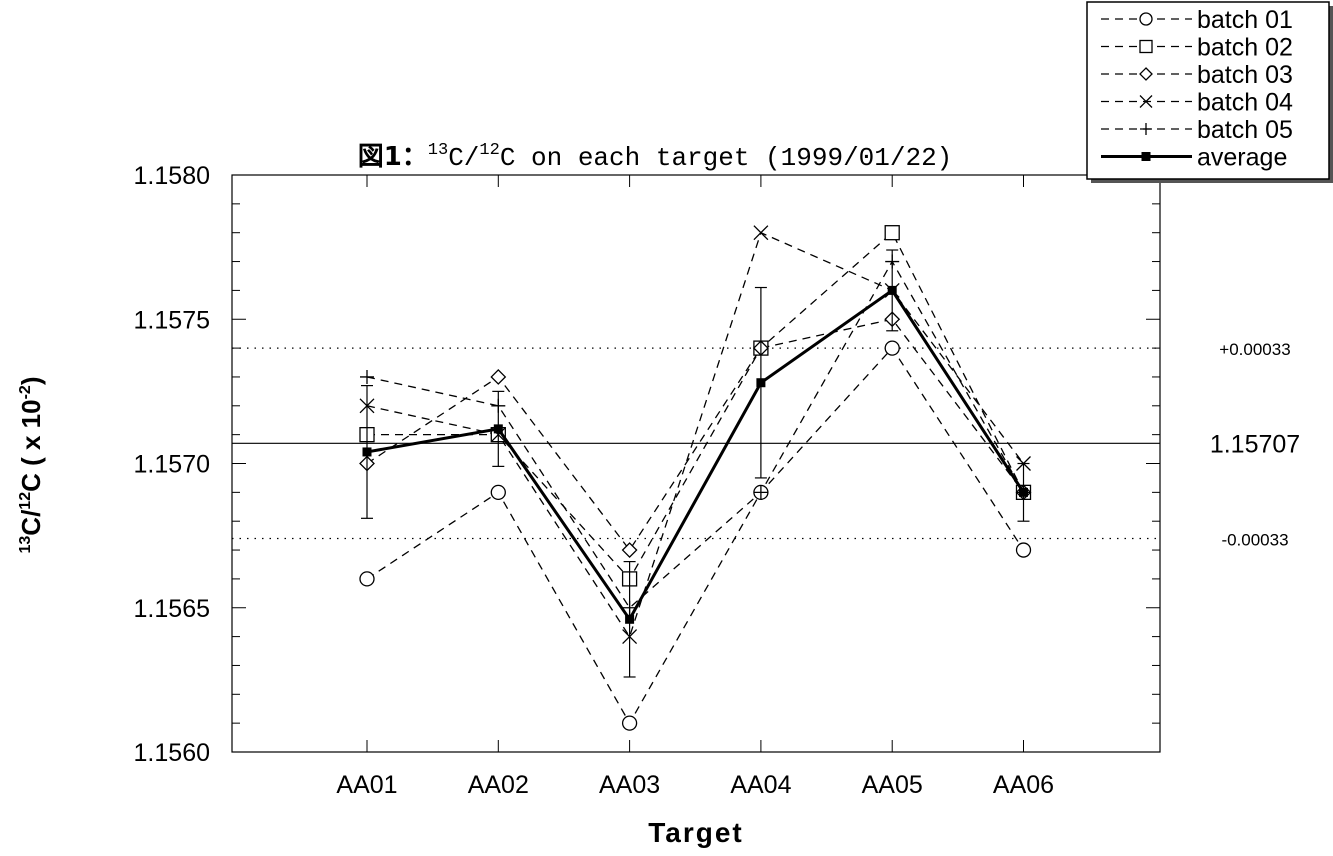 The height and width of the screenshot is (856, 1333). Describe the element at coordinates (172, 609) in the screenshot. I see `y-tick-label: 1.1565` at that location.